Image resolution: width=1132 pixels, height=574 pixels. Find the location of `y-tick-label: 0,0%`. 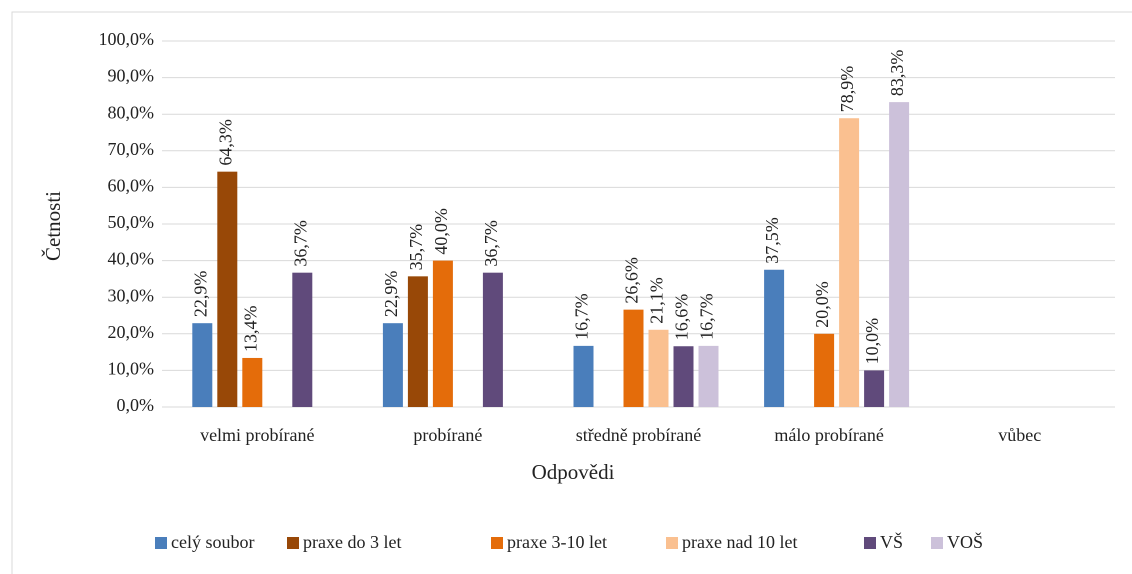

y-tick-label: 0,0% is located at coordinates (136, 405).